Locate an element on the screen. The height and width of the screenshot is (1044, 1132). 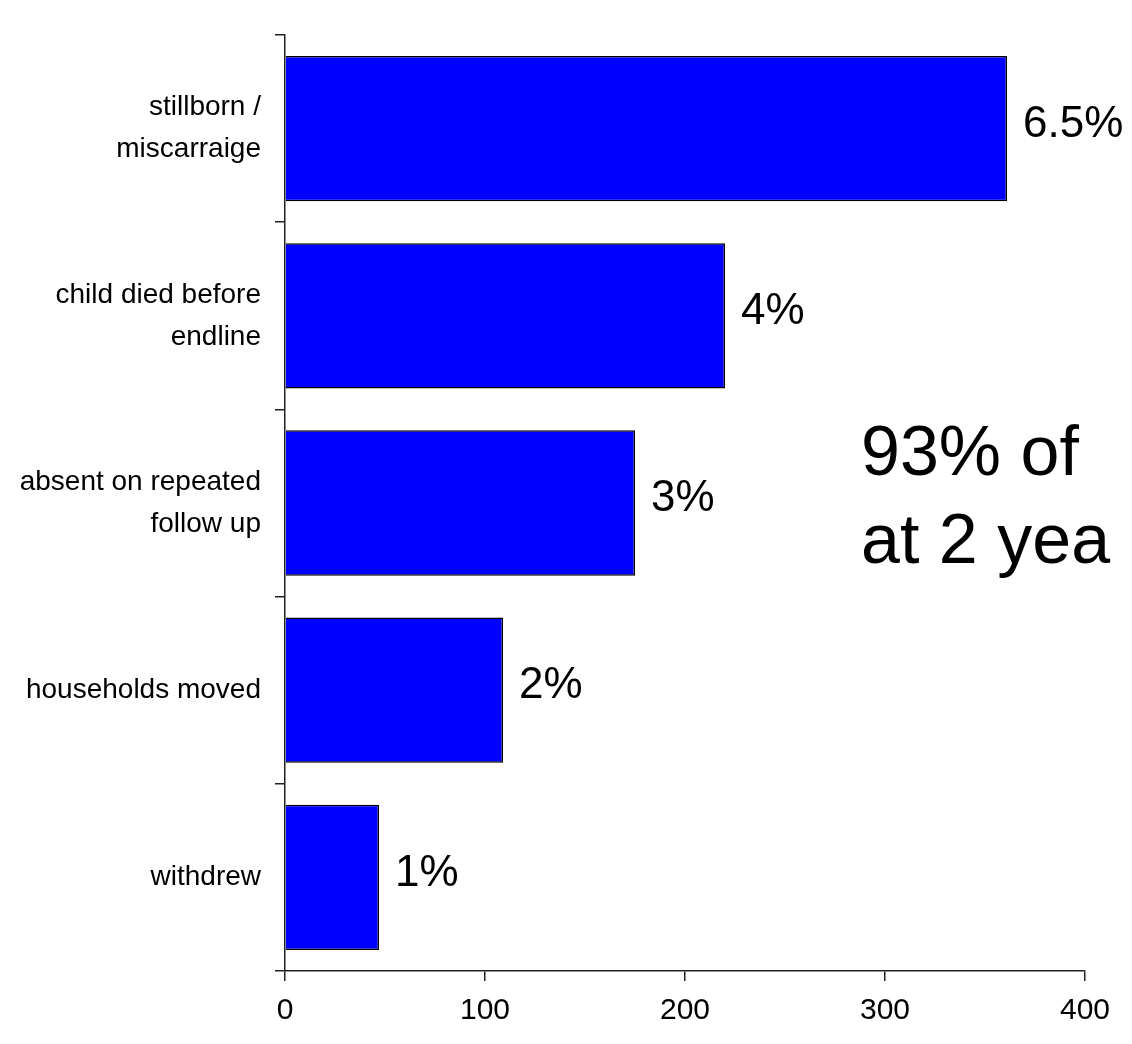
y-tick-label: stillborn / miscarraige is located at coordinates (189, 127).